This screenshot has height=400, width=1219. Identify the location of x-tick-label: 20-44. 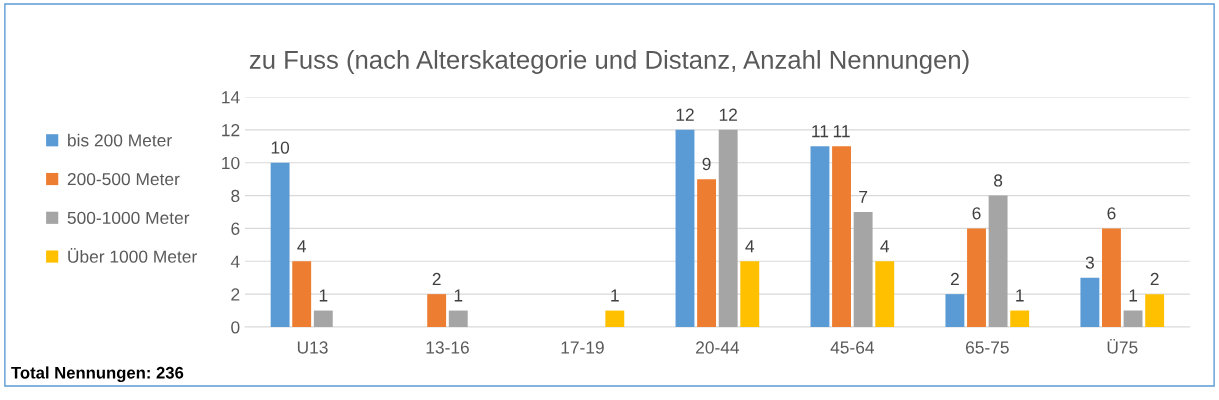
(718, 347).